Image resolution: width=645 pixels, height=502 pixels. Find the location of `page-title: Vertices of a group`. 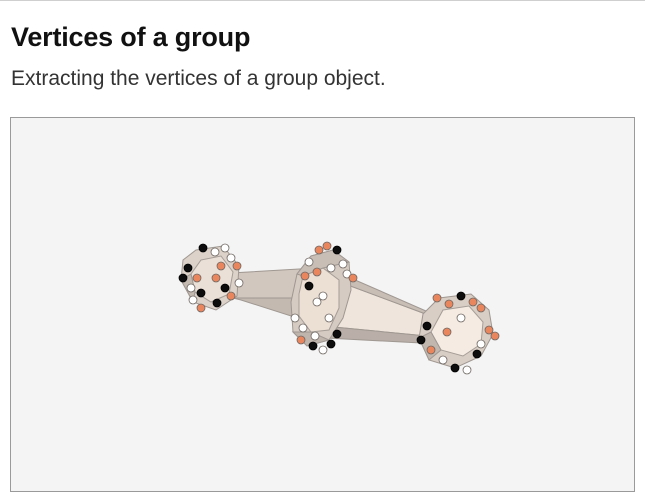

page-title: Vertices of a group is located at coordinates (131, 37).